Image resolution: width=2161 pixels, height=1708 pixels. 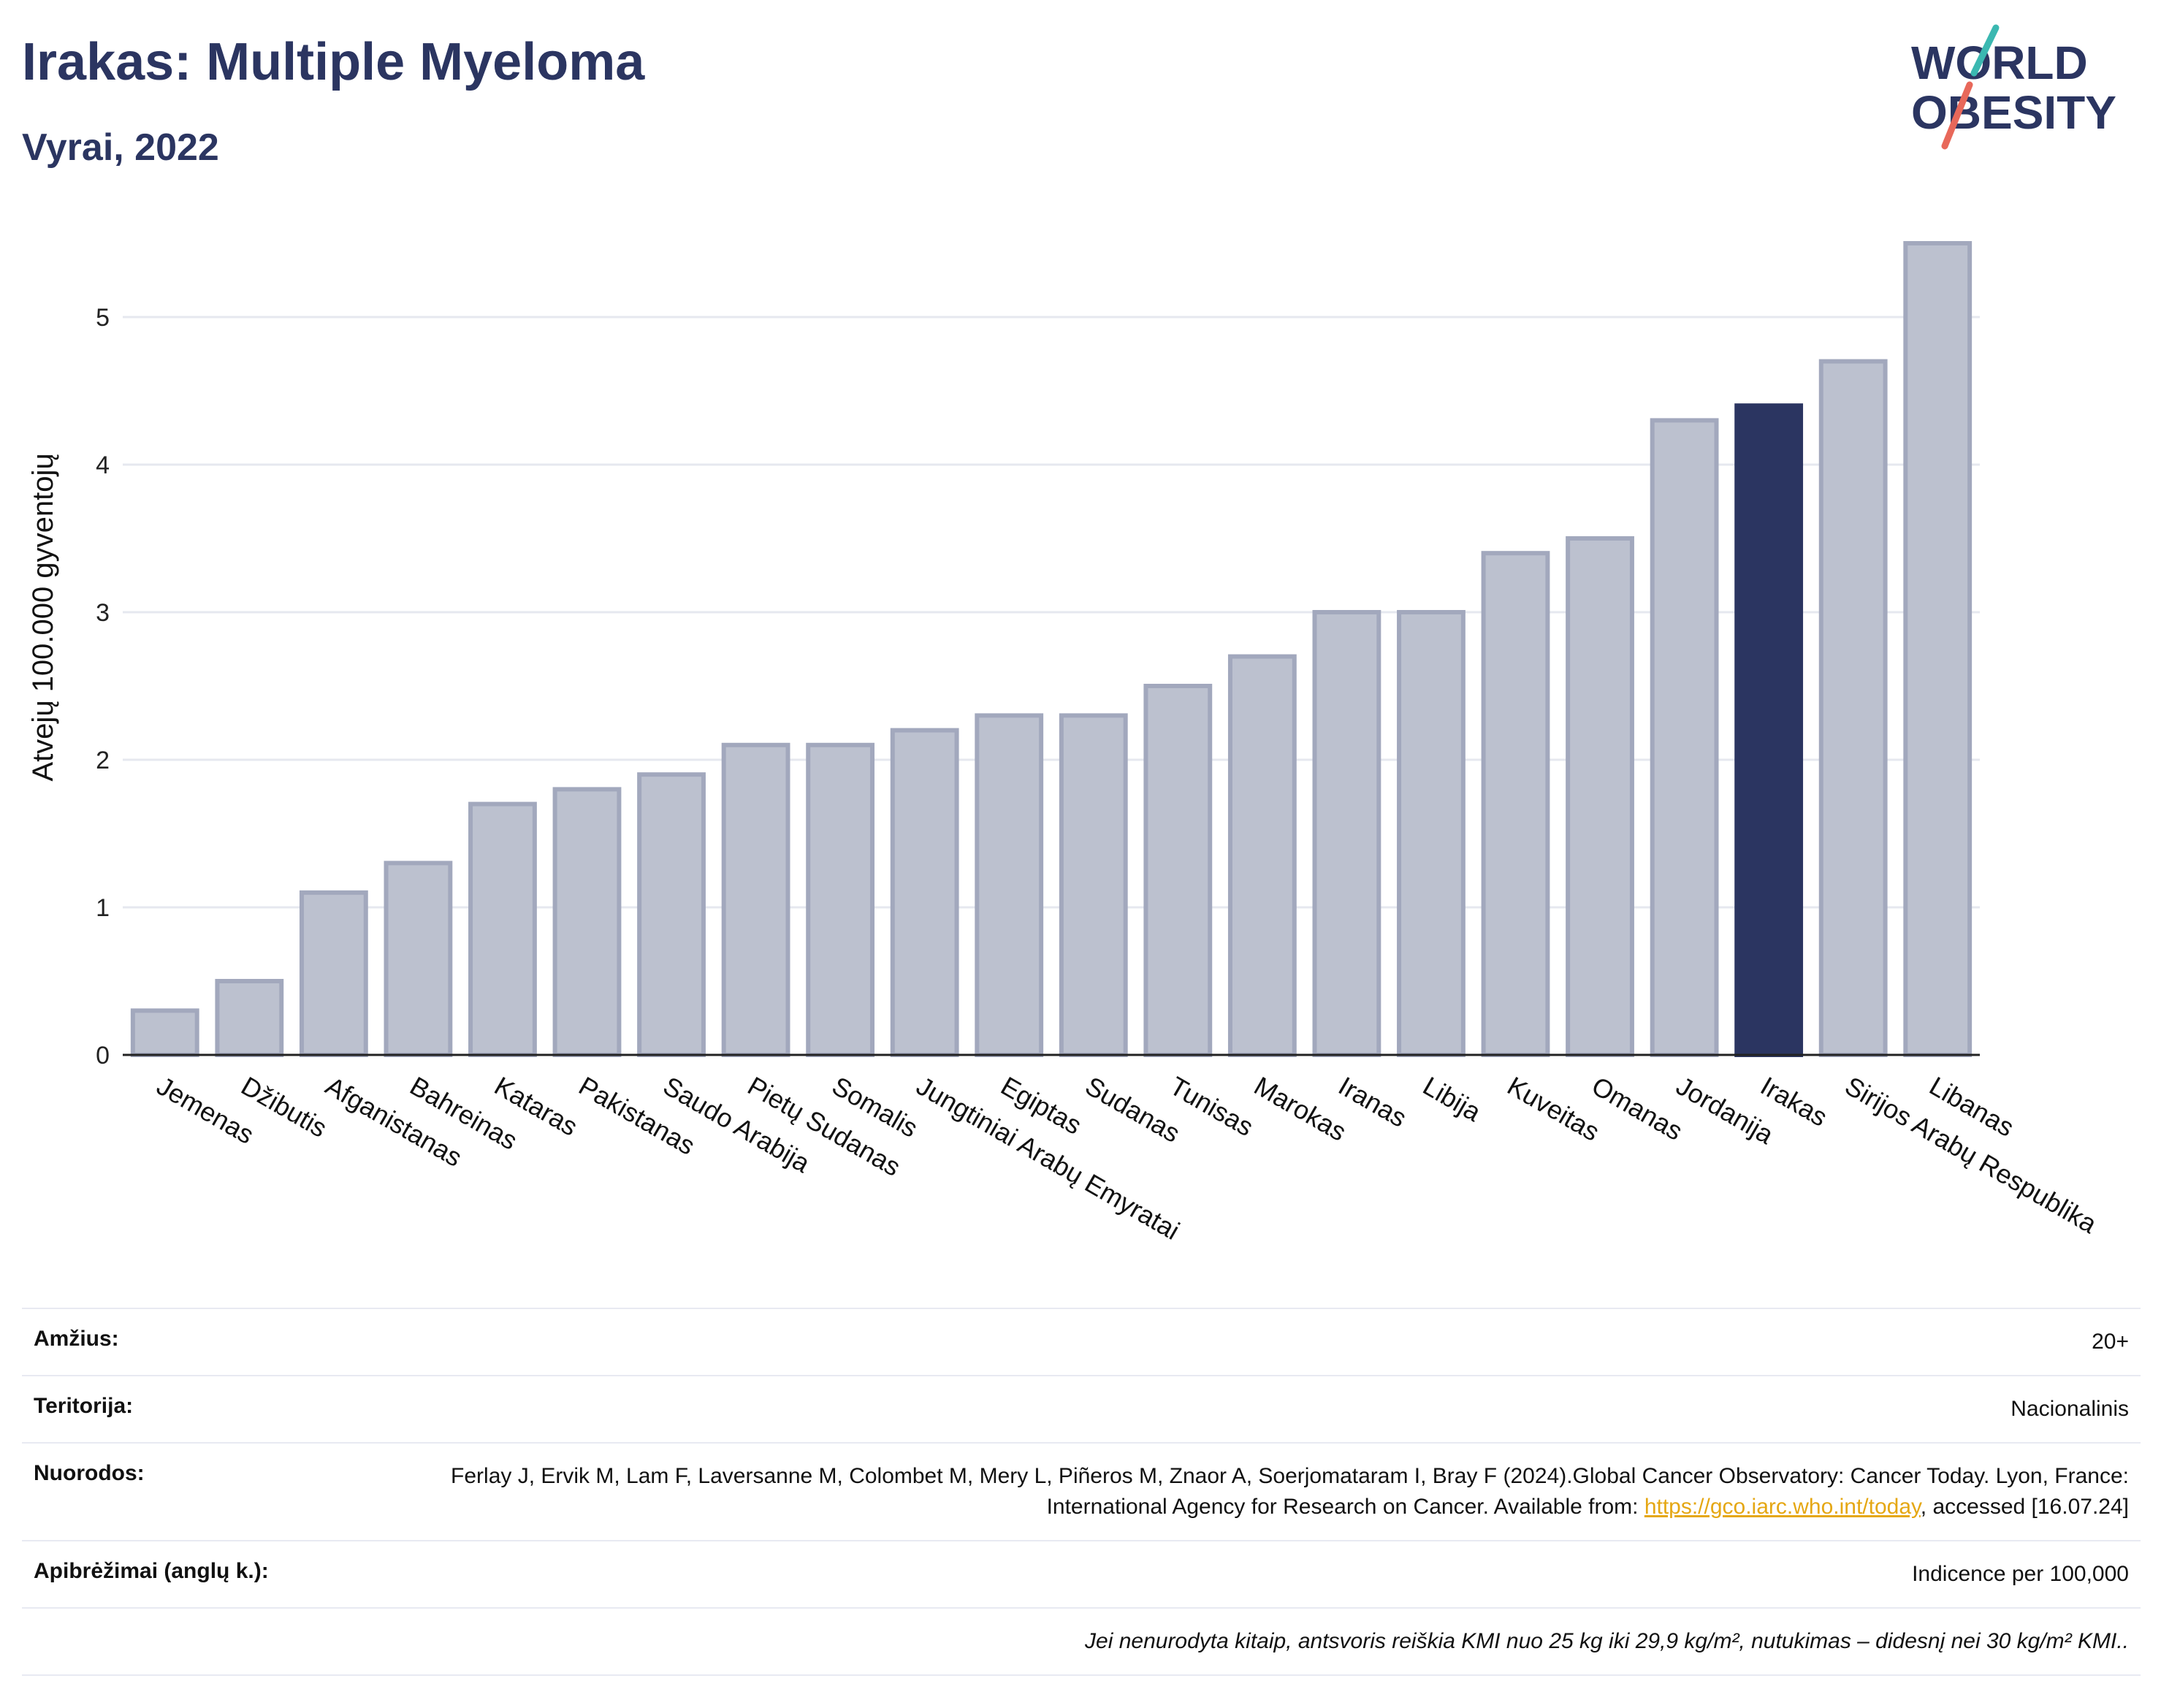 I want to click on definitions-value: Indicence per 100,000, so click(x=2021, y=1574).